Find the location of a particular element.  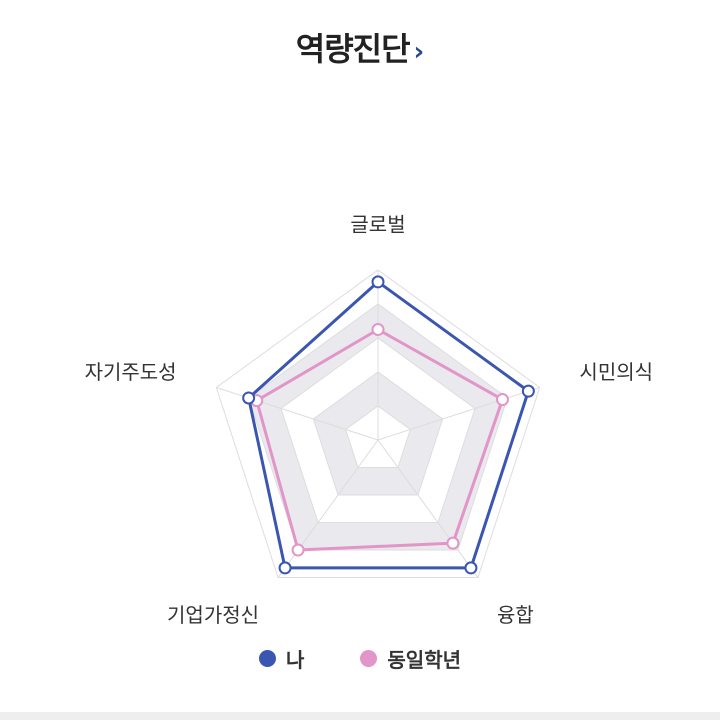

legend-dot-me is located at coordinates (267, 658).